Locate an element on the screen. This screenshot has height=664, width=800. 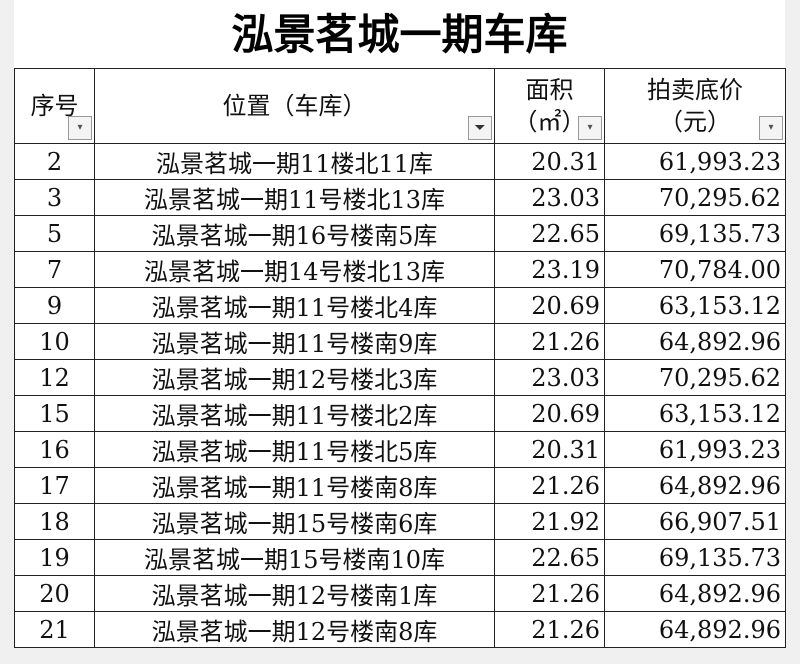
cell-location: 泓景茗城一期11号楼北5库 is located at coordinates (294, 449).